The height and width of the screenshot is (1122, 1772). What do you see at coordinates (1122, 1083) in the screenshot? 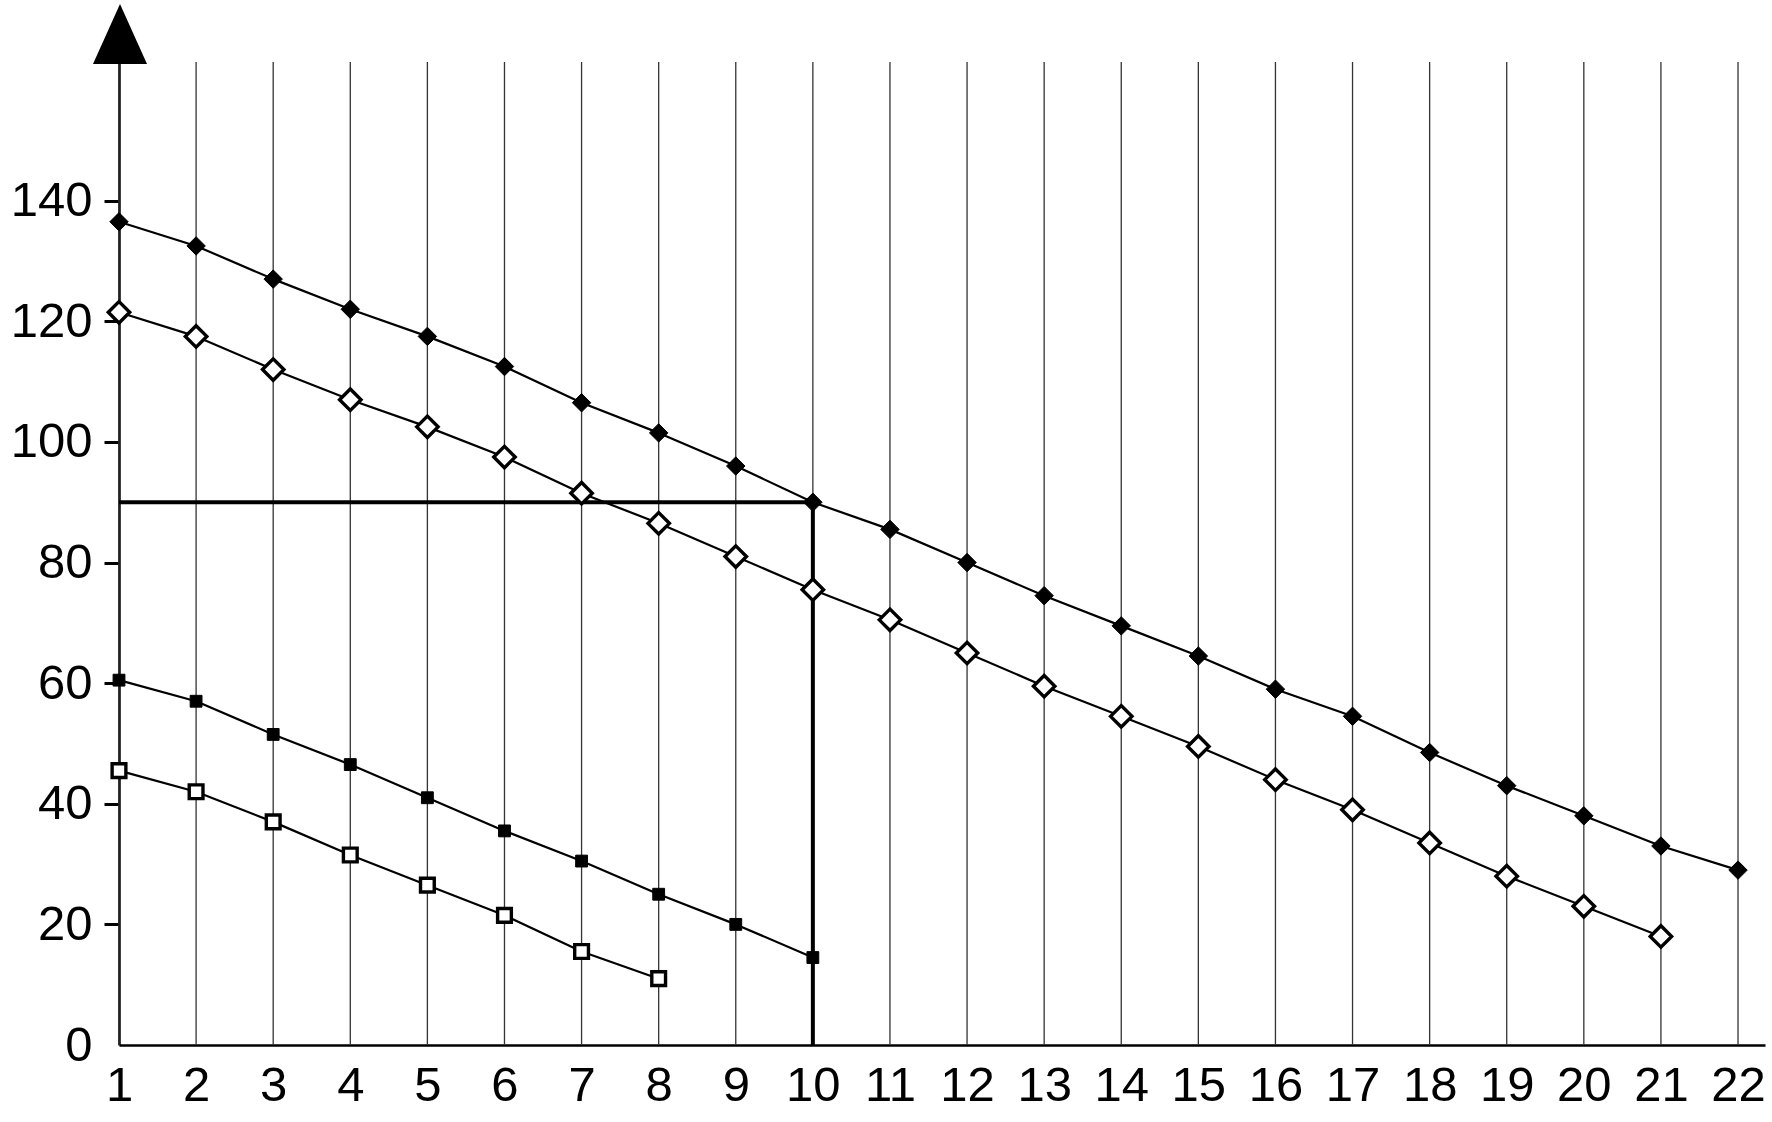
I see `x-tick-label: 14` at bounding box center [1122, 1083].